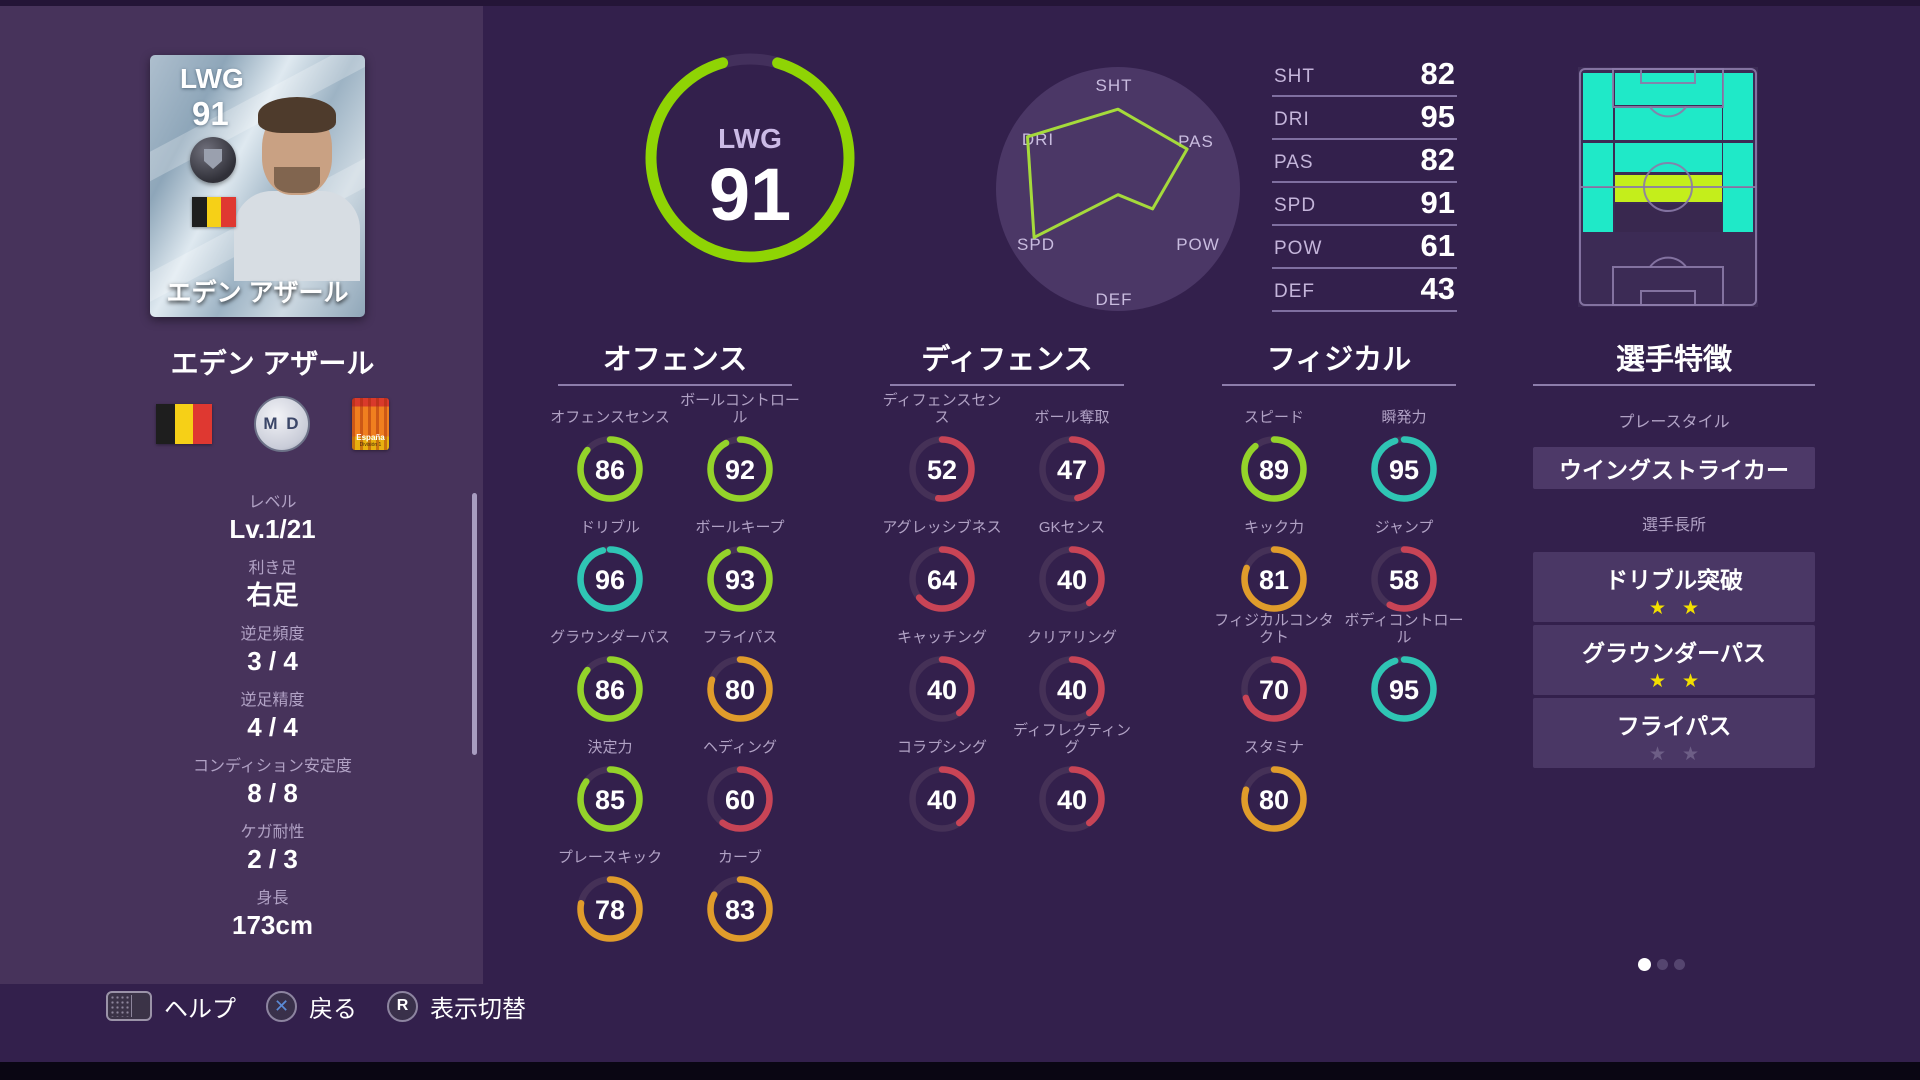 The image size is (1920, 1080). What do you see at coordinates (272, 898) in the screenshot?
I see `attribute-label: 身長` at bounding box center [272, 898].